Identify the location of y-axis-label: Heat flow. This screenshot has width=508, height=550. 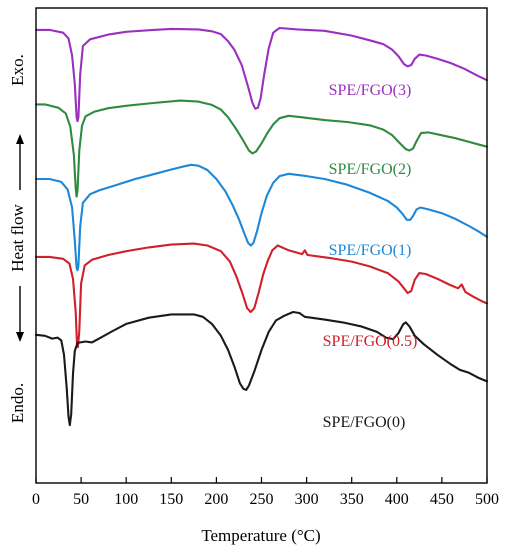
(17, 238).